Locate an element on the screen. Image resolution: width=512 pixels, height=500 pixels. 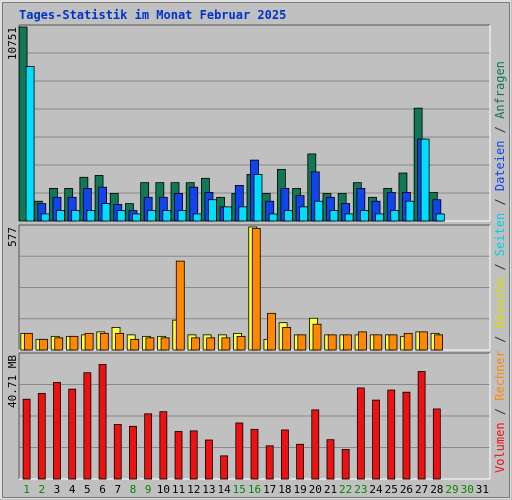
x-tick-label-day-1: 1 is located at coordinates (26, 489).